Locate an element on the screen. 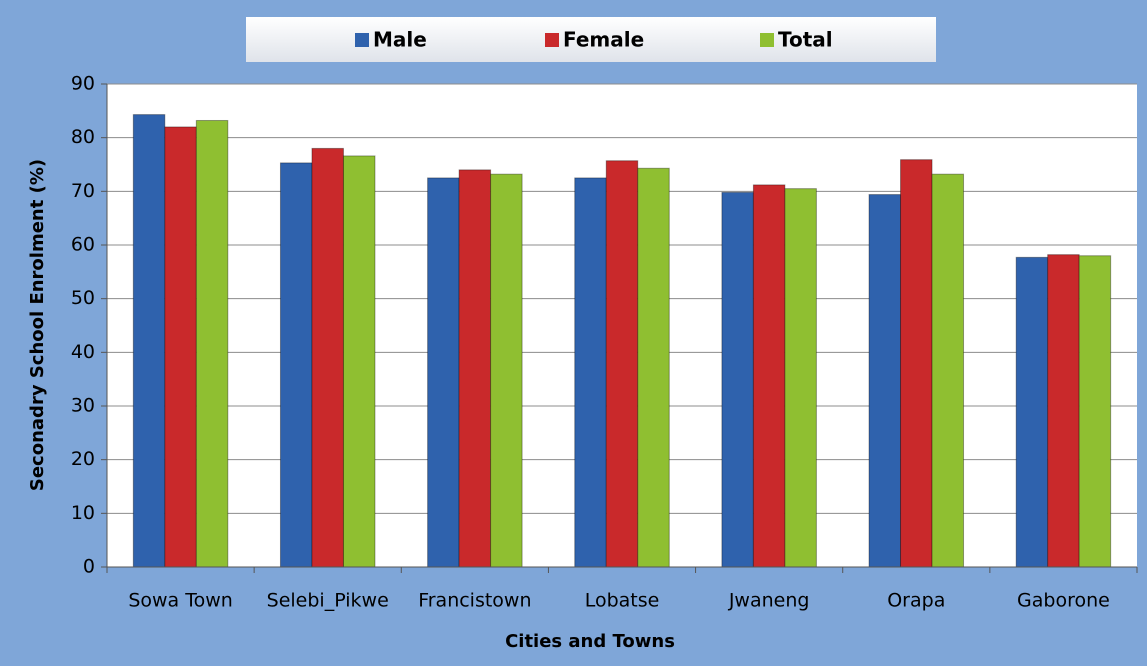 The height and width of the screenshot is (666, 1147). y-tick-label: 10 is located at coordinates (83, 513).